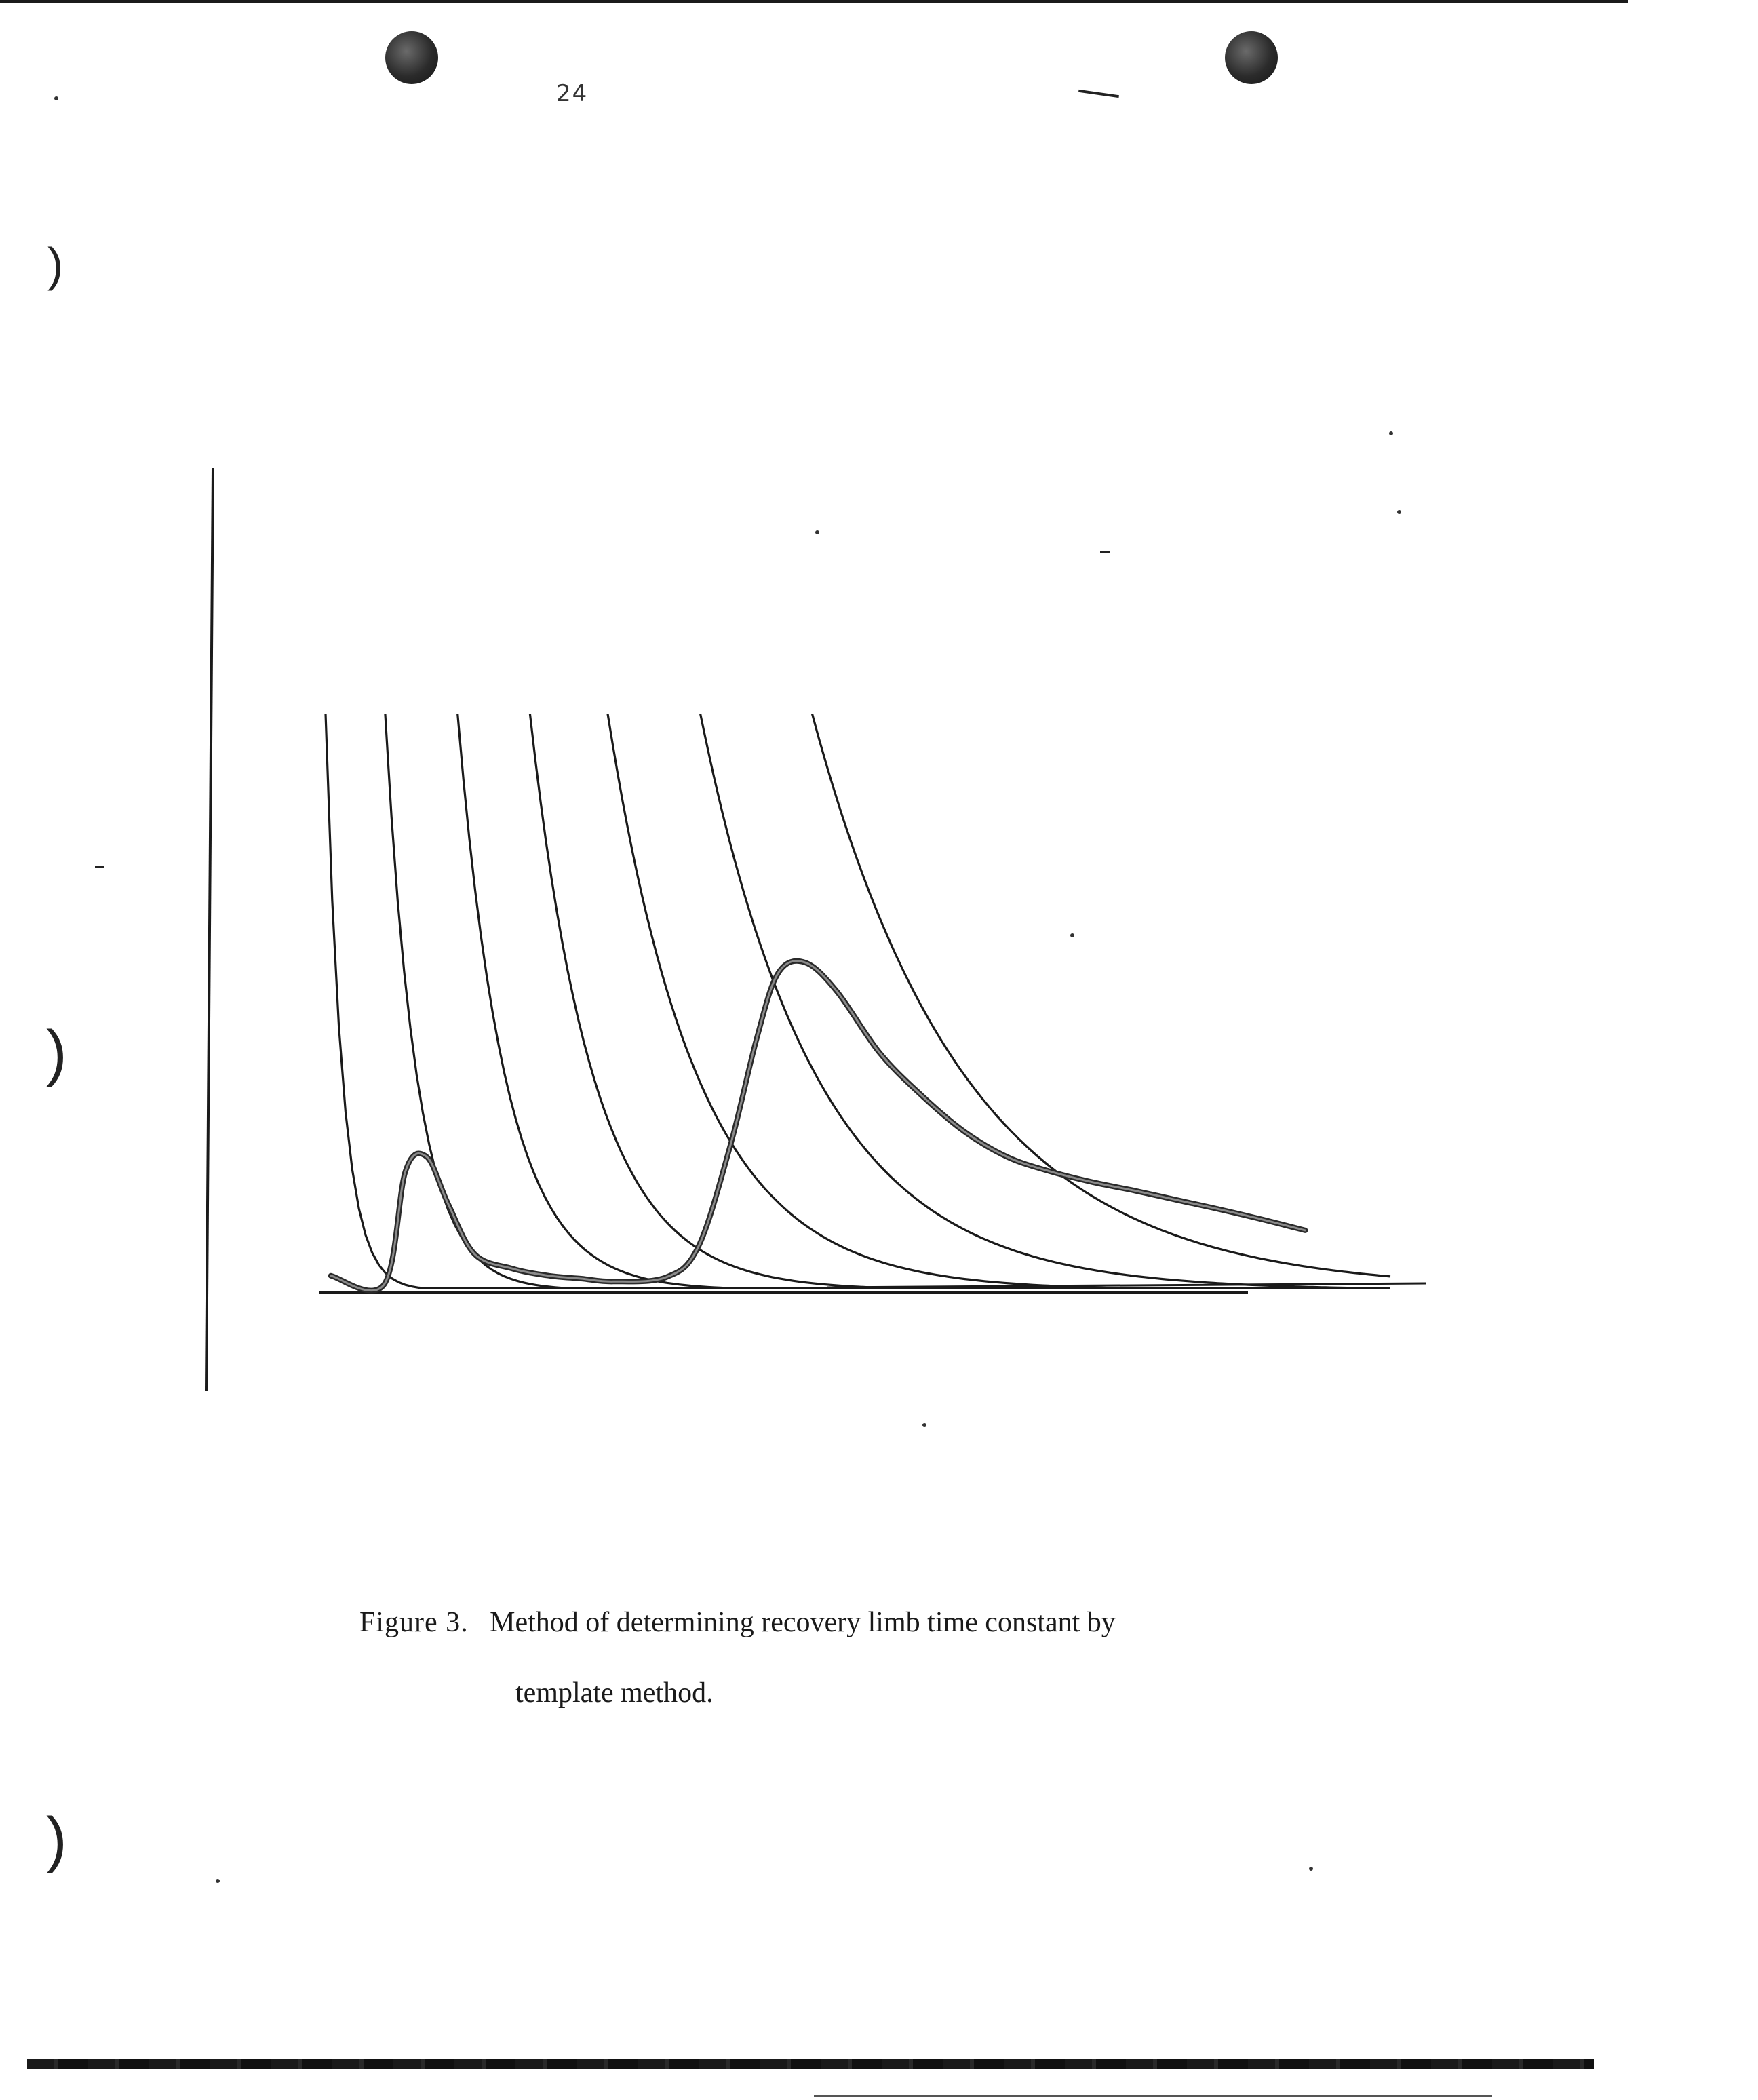 This screenshot has width=1758, height=2100. I want to click on hydrograph-curve, so click(818, 1126).